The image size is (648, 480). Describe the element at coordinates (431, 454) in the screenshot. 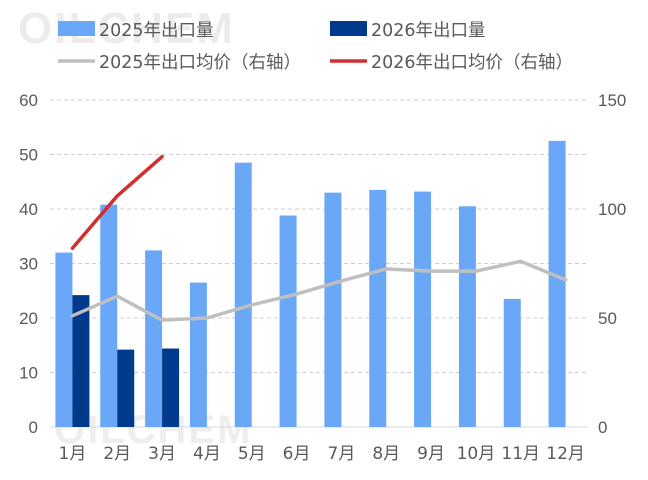

I see `x-tick-label: 9月` at that location.